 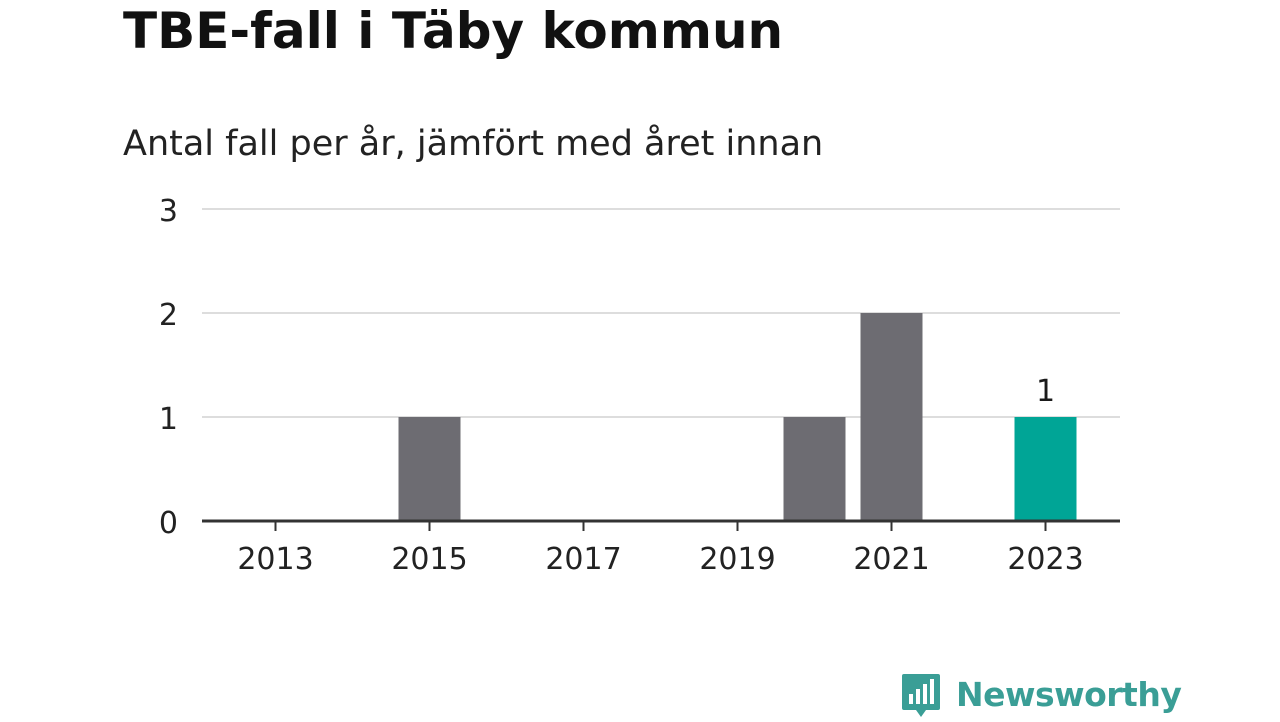 I want to click on x-tick-label: 2017, so click(x=583, y=559).